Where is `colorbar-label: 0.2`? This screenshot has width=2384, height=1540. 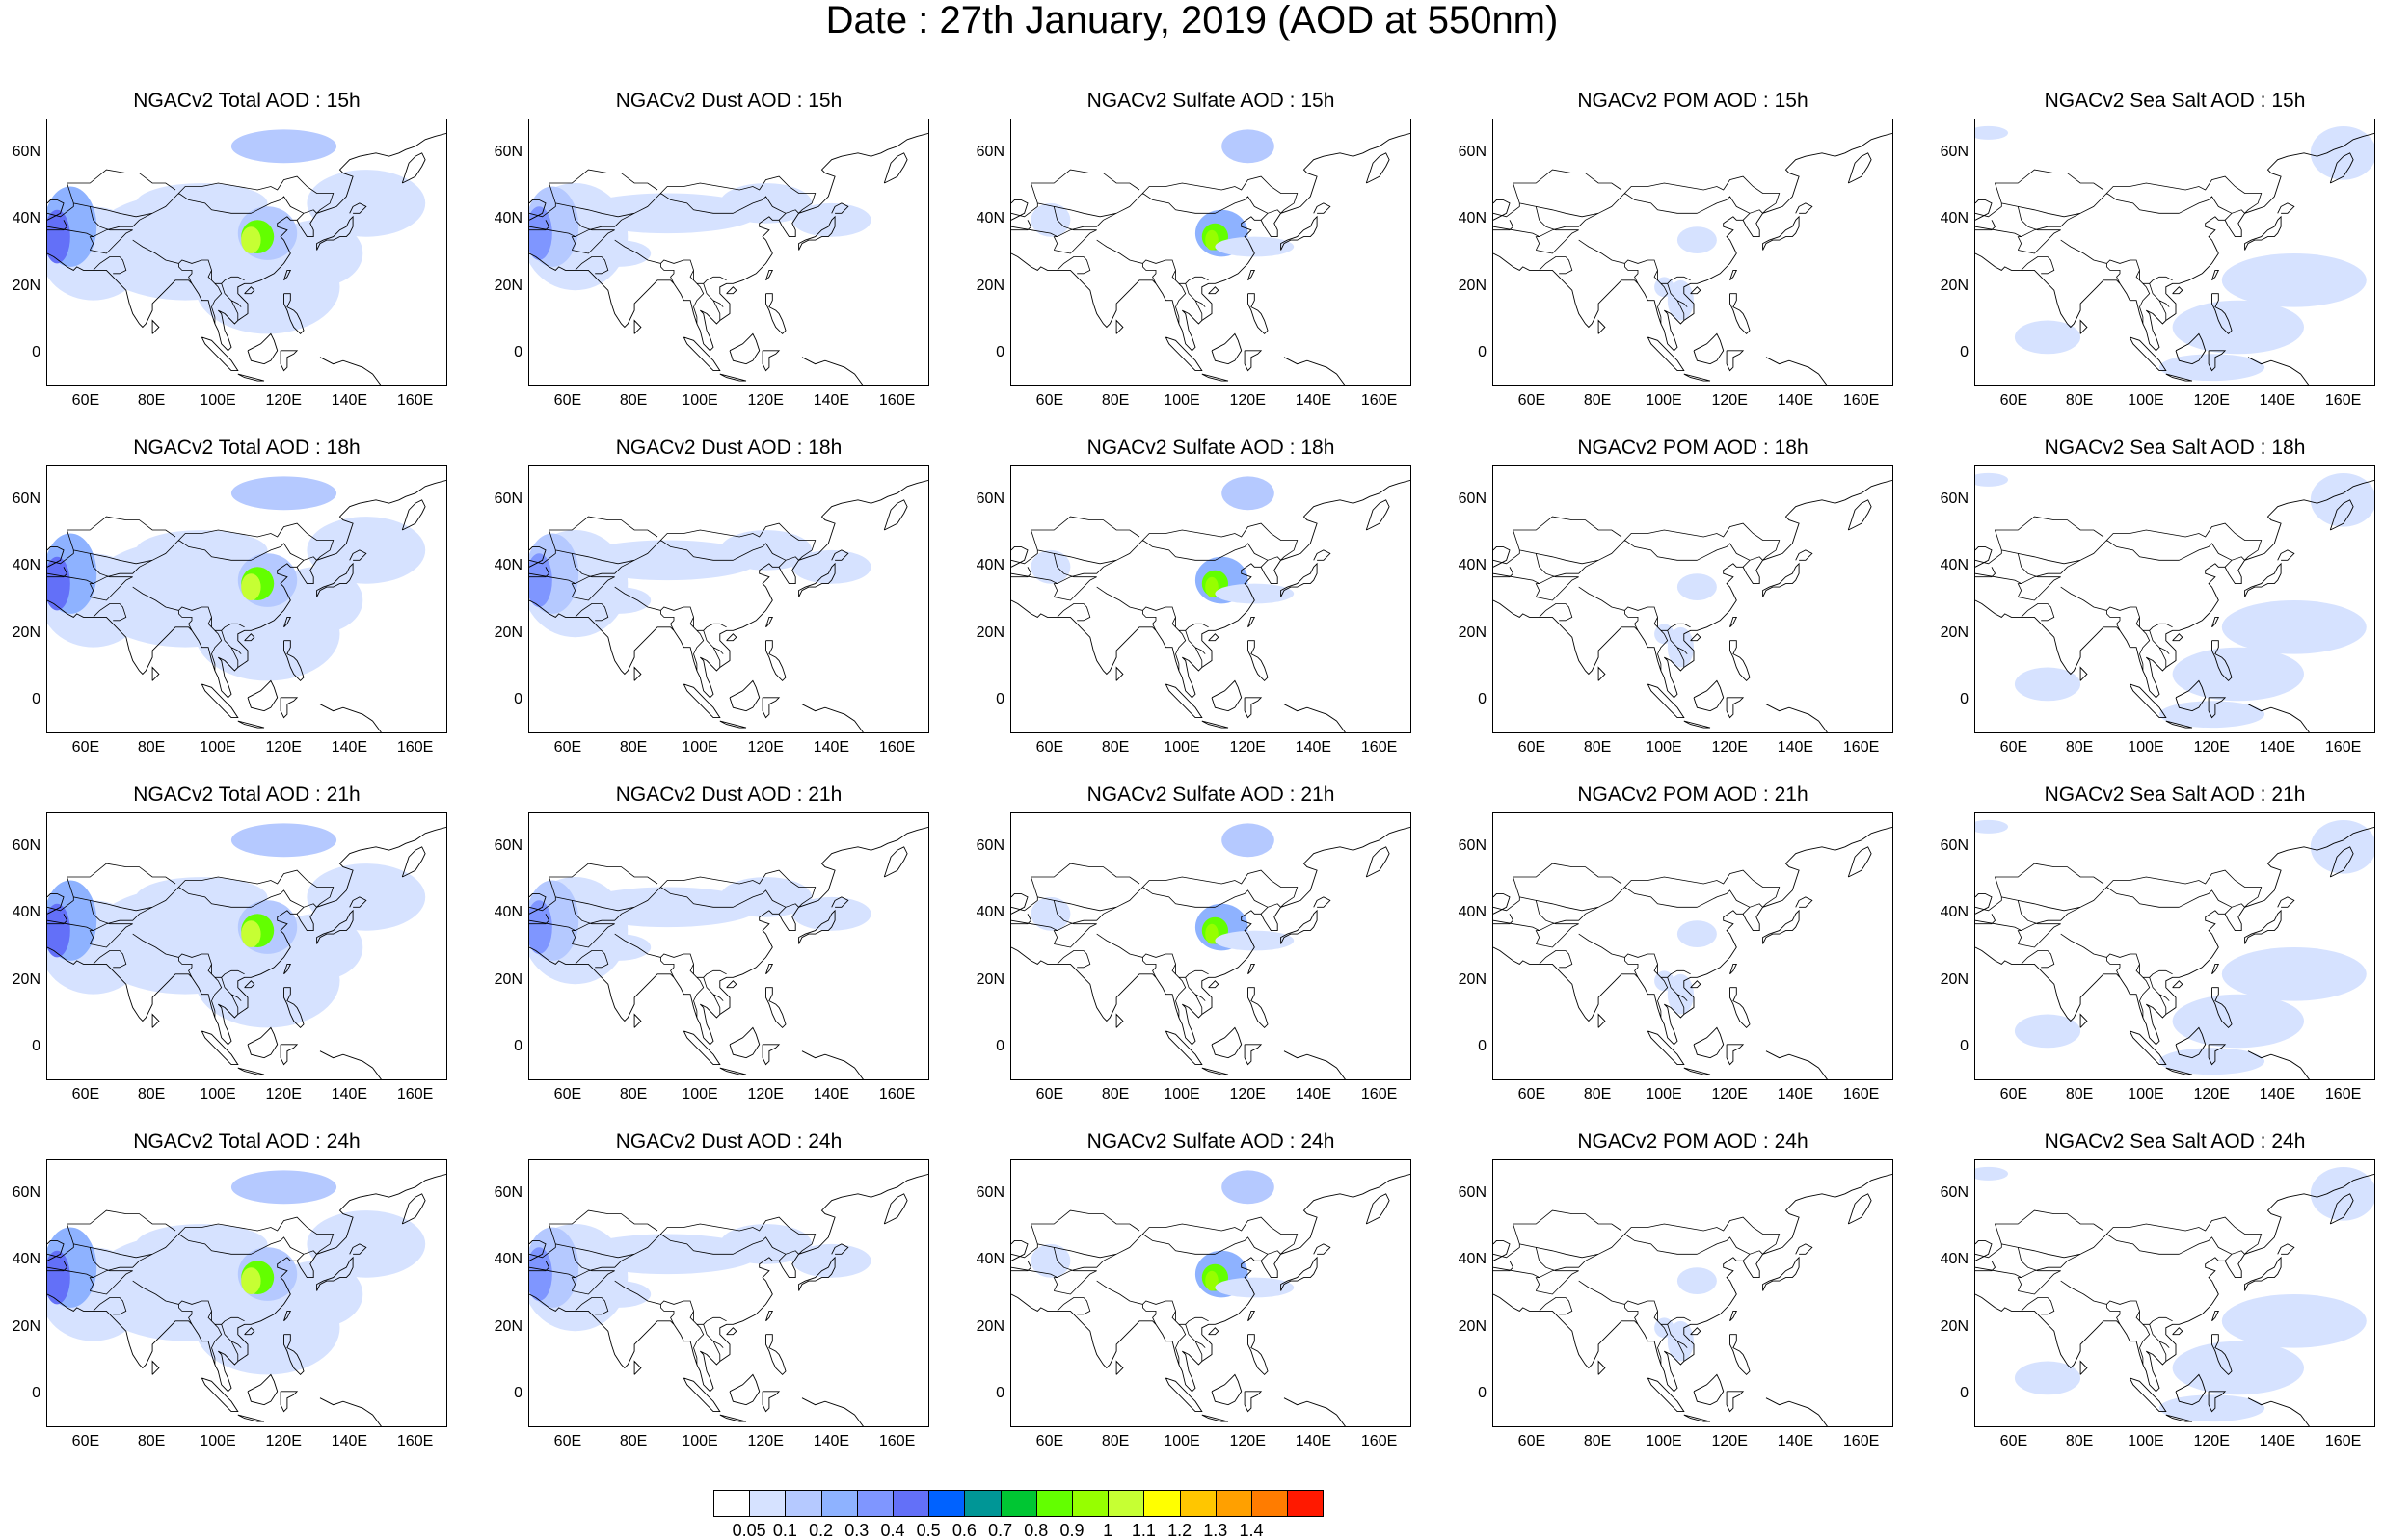
colorbar-label: 0.2 is located at coordinates (821, 1530).